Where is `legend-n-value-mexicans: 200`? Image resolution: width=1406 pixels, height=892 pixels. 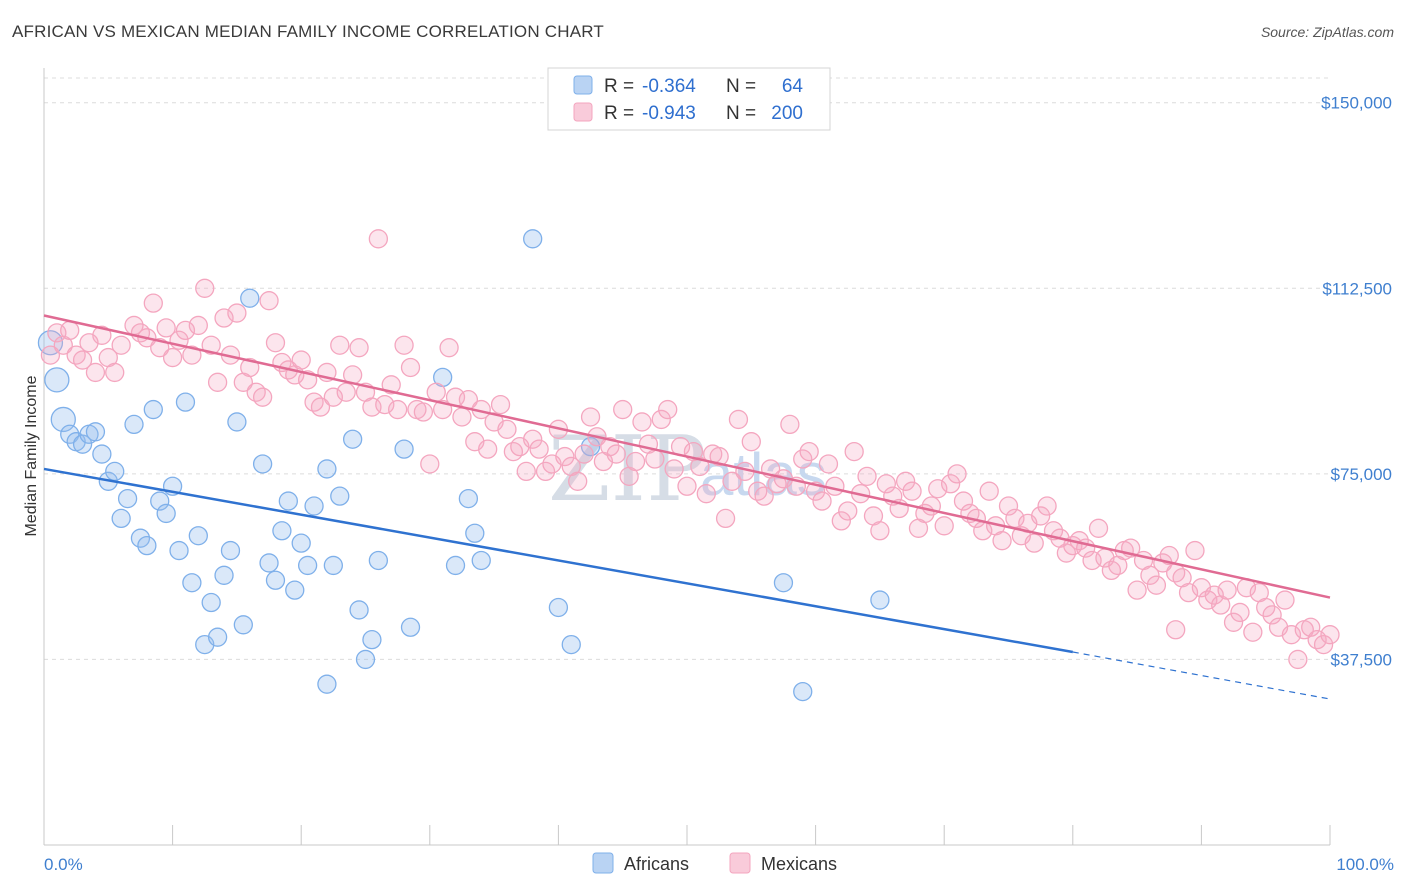
legend-n-value-mexicans: 200 is located at coordinates (787, 113).